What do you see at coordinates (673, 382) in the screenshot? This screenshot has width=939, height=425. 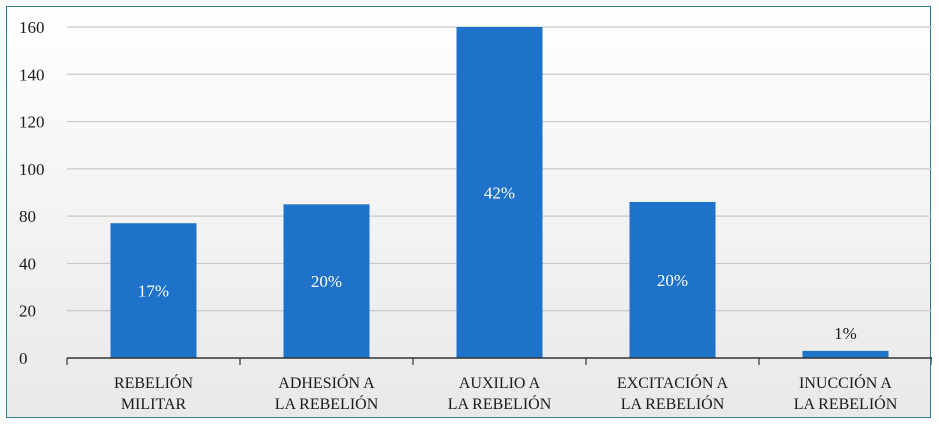 I see `category-label: EXCITACIÓN A` at bounding box center [673, 382].